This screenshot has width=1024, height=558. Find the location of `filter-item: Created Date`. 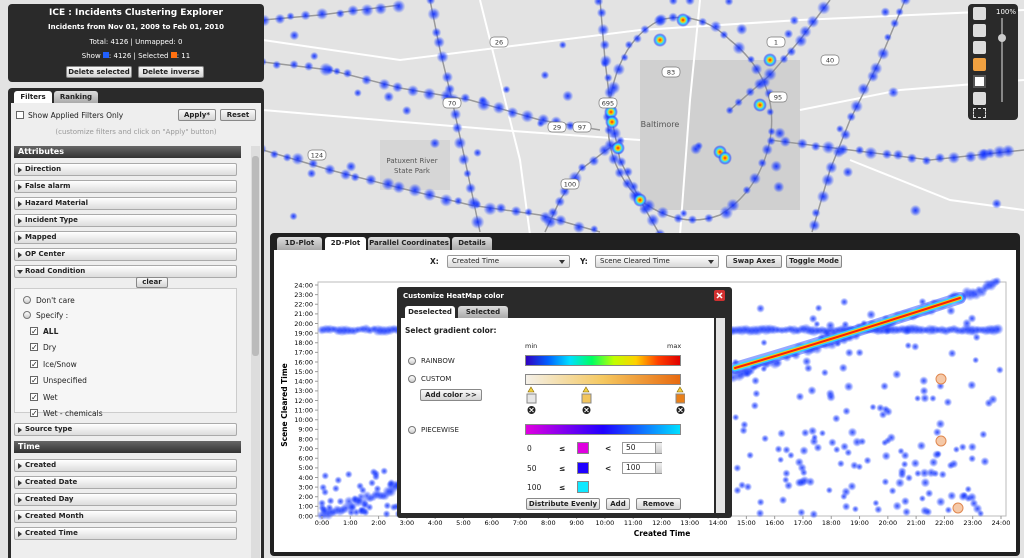

filter-item: Created Date is located at coordinates (125, 482).